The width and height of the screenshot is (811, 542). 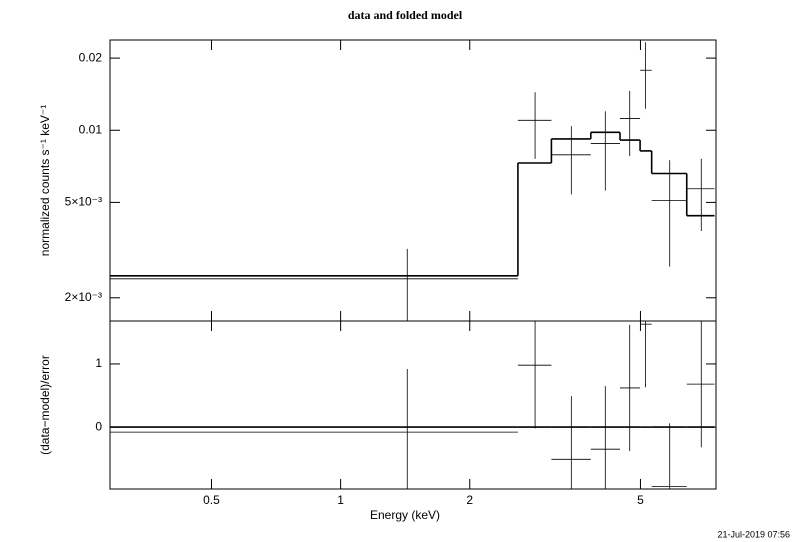 What do you see at coordinates (469, 500) in the screenshot?
I see `x-tick-label: 2` at bounding box center [469, 500].